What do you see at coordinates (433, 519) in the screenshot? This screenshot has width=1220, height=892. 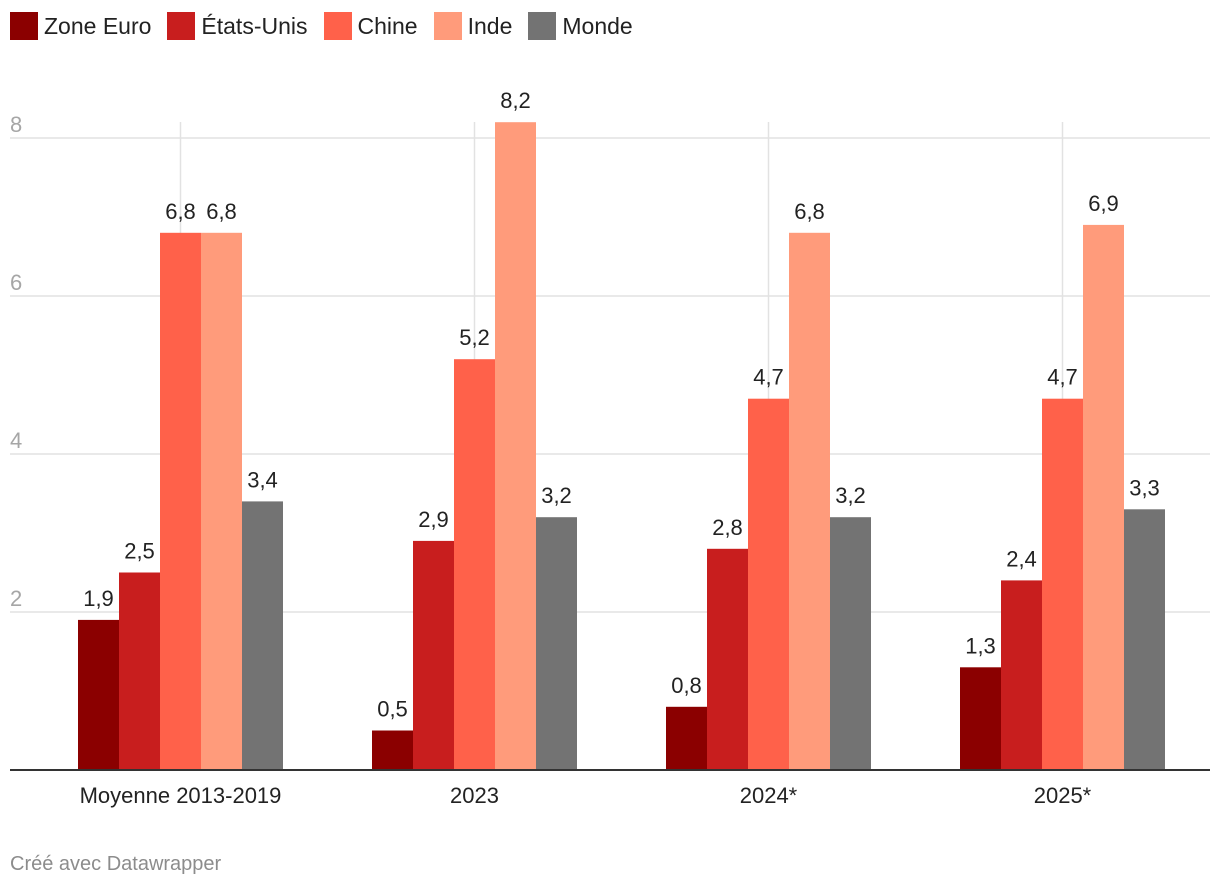 I see `data-label: 2,9` at bounding box center [433, 519].